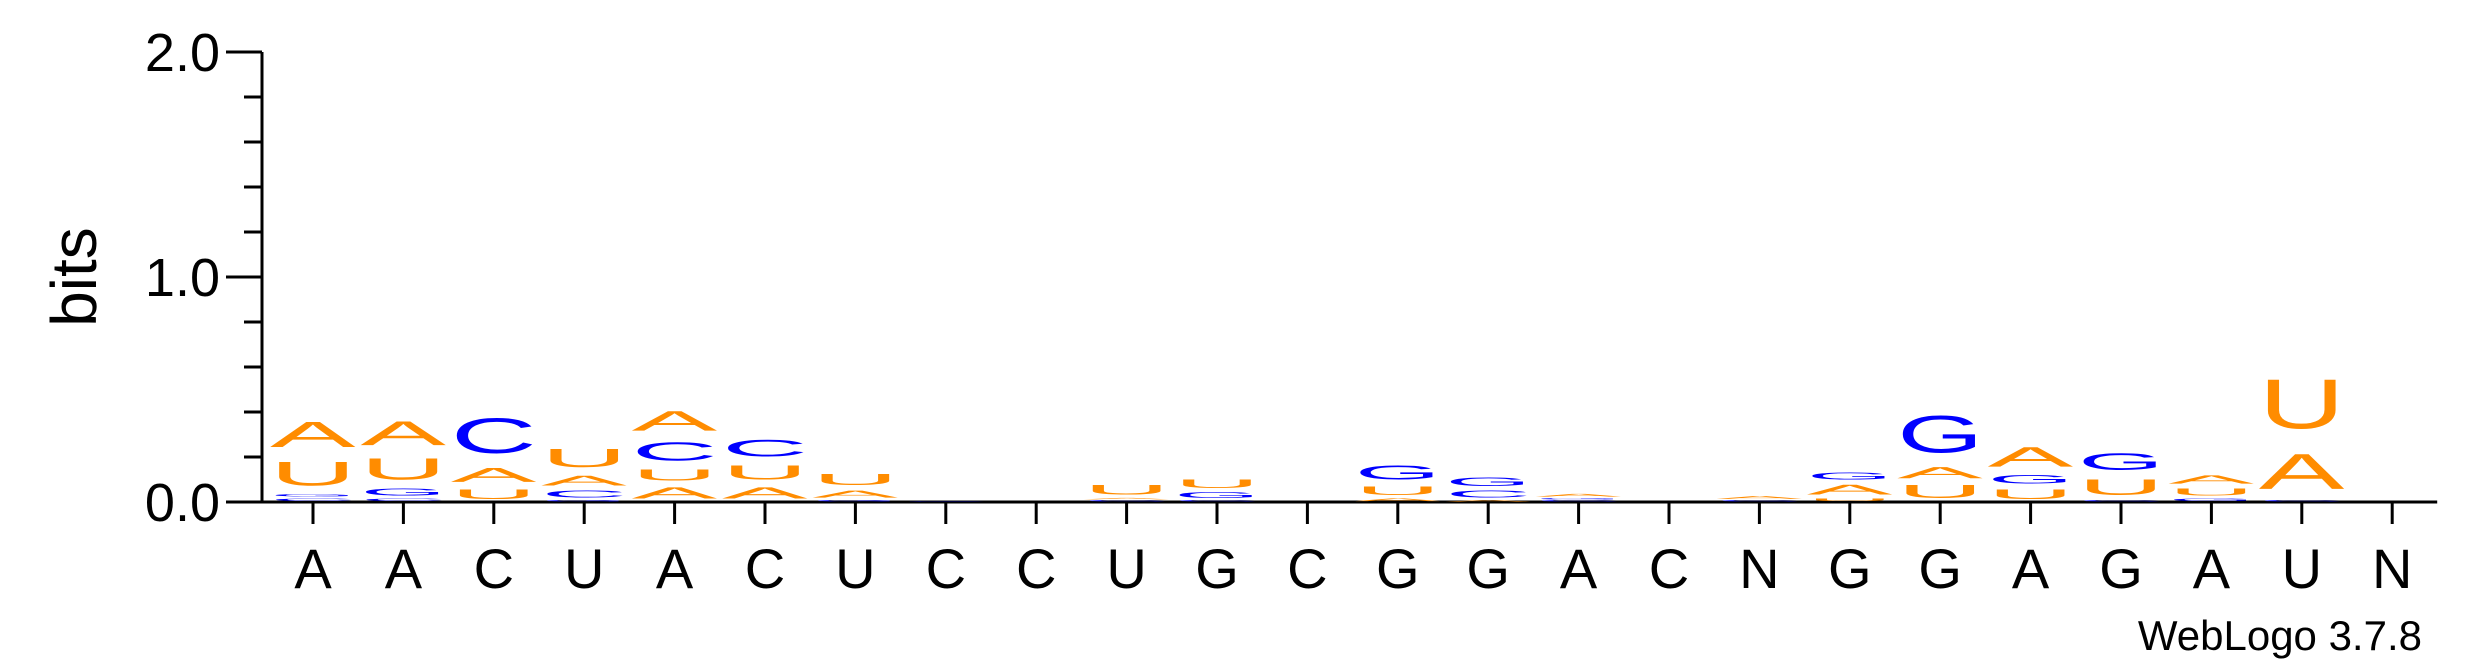 This screenshot has height=667, width=2475. Describe the element at coordinates (1759, 568) in the screenshot. I see `x-tick-label: N` at that location.